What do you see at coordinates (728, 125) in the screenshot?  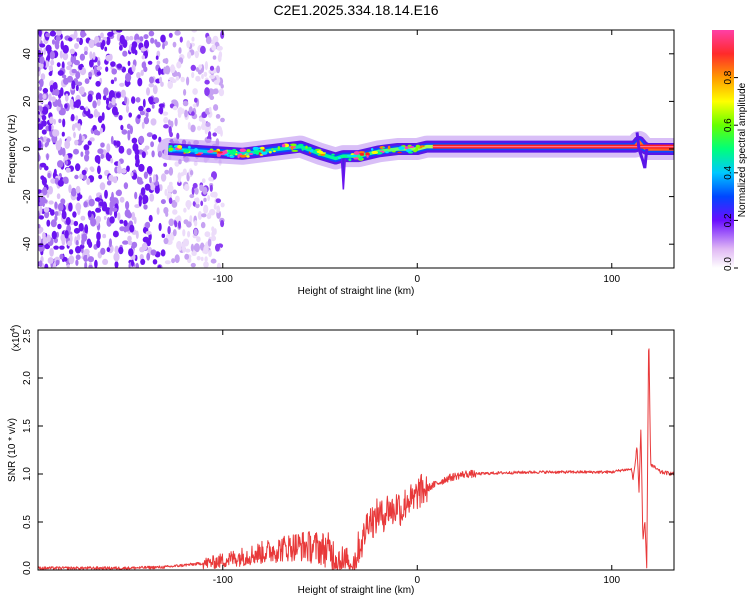 I see `colorbar-tick-label: 0.6` at bounding box center [728, 125].